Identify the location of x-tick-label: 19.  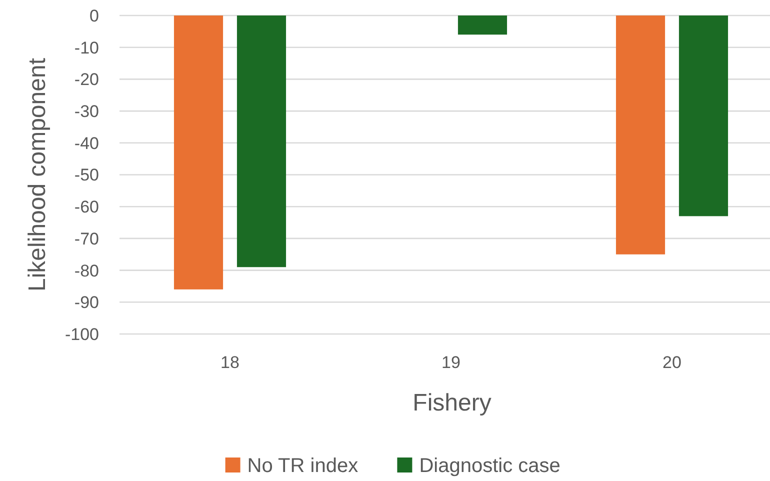
(451, 362).